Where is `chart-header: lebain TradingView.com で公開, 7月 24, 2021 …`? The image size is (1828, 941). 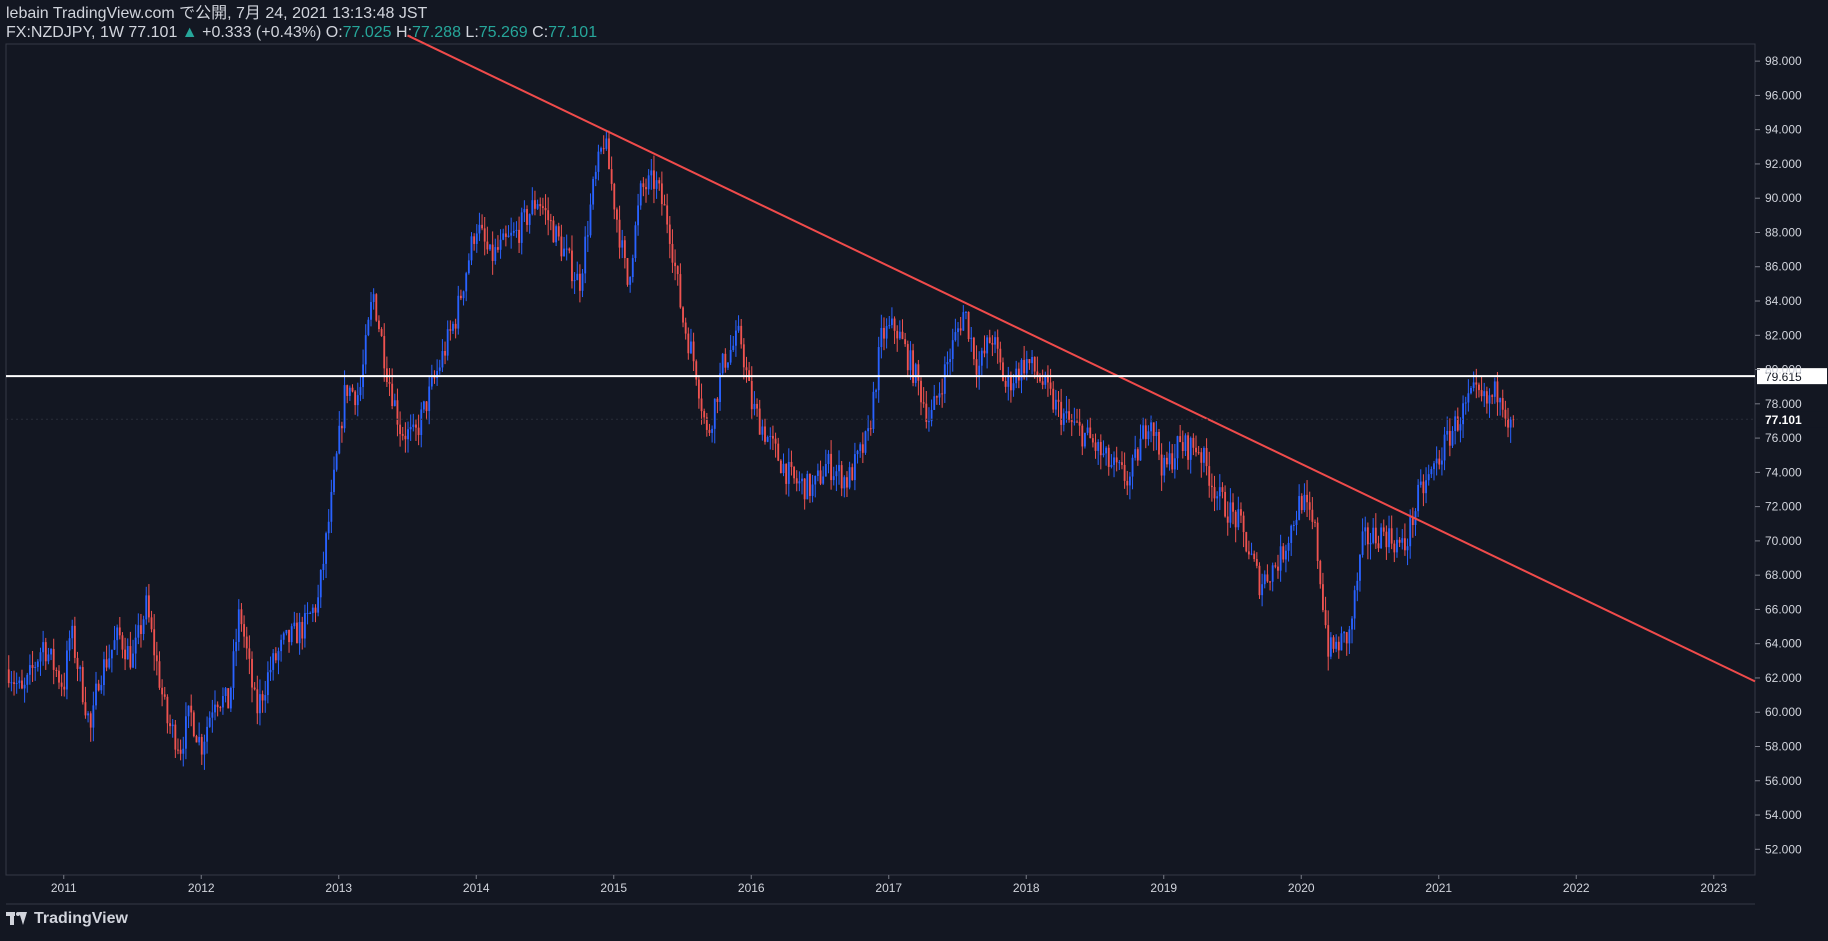
chart-header: lebain TradingView.com で公開, 7月 24, 2021 … is located at coordinates (301, 23).